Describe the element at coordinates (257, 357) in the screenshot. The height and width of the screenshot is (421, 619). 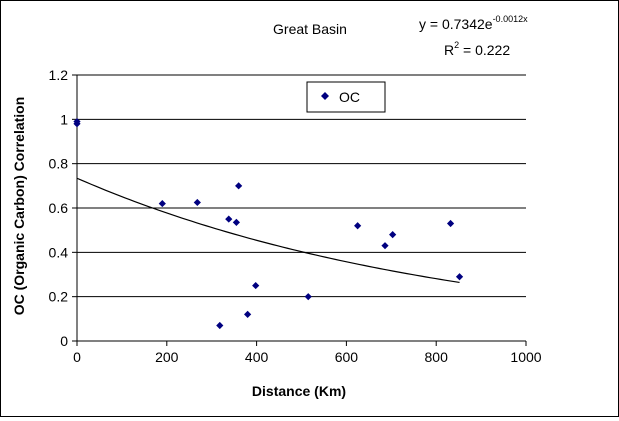
I see `x-tick-label-2: 400` at that location.